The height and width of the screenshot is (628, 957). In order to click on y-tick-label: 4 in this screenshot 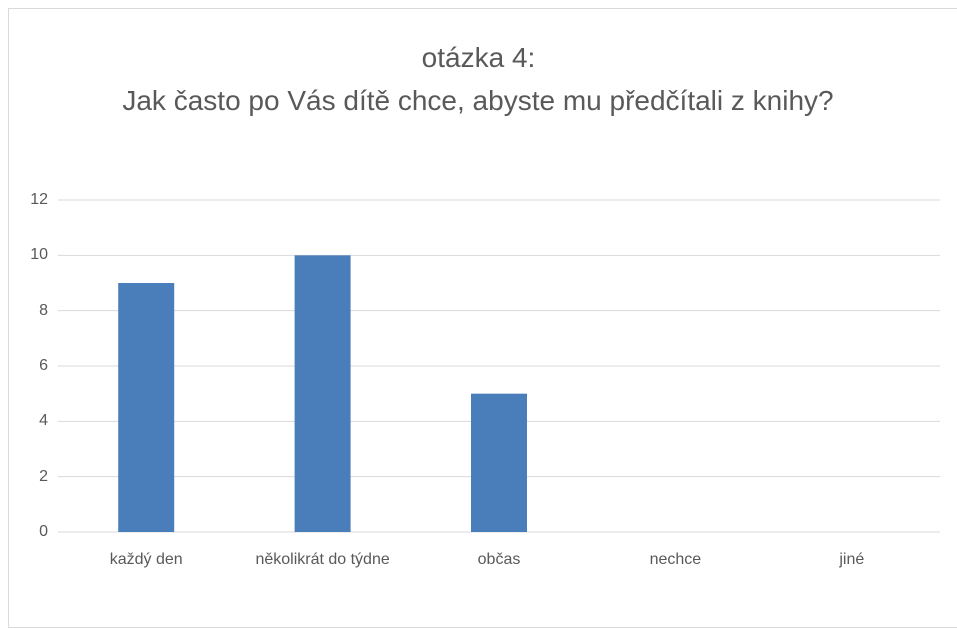, I will do `click(43, 421)`.